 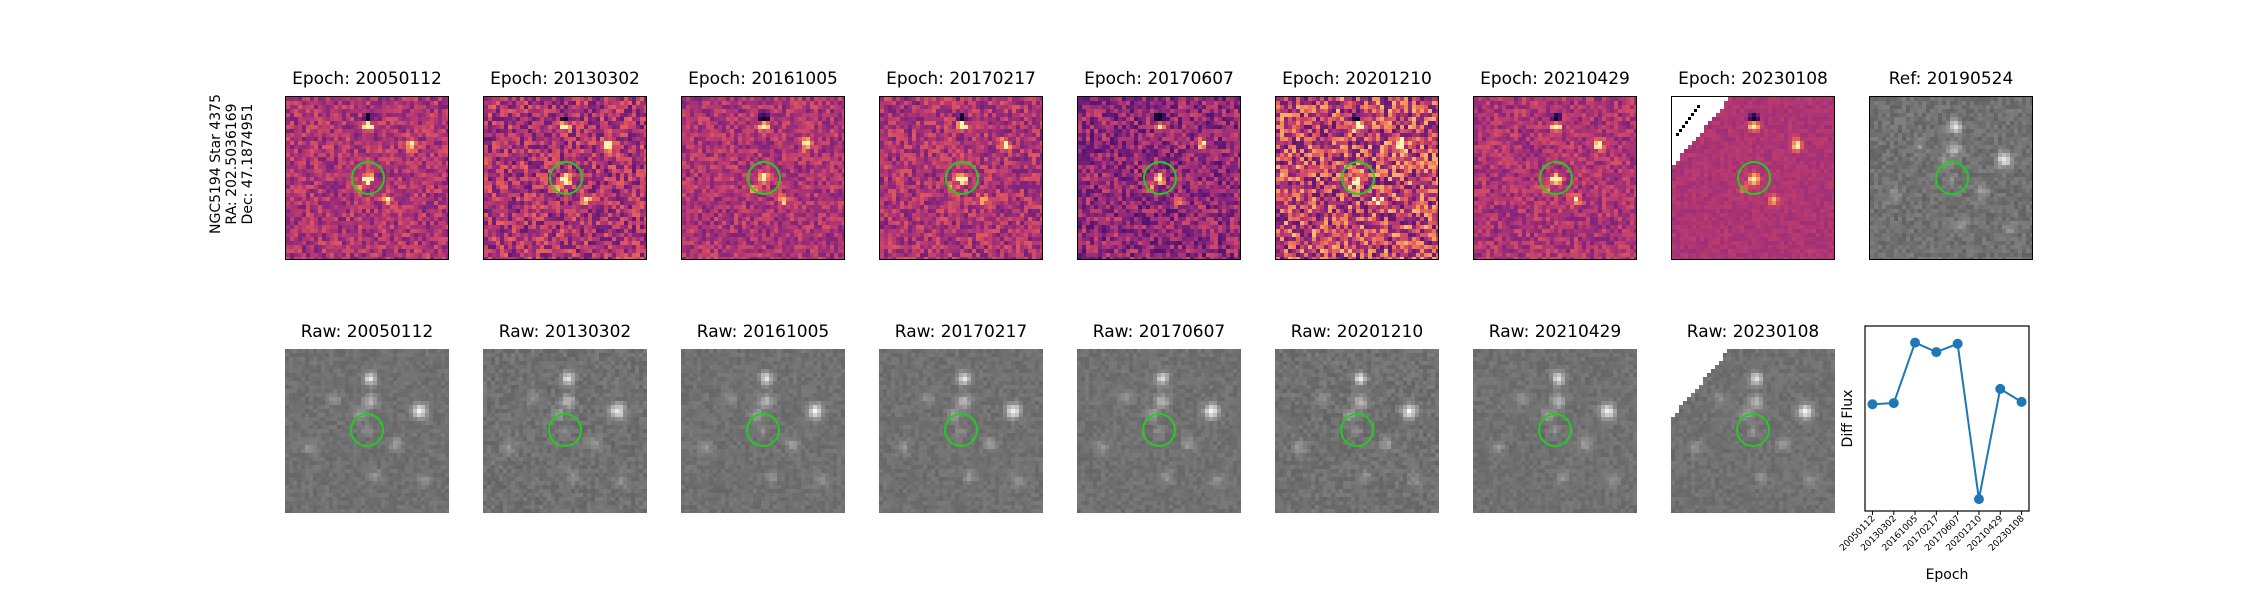 What do you see at coordinates (367, 79) in the screenshot?
I see `epoch-title-1: Epoch: 20050112` at bounding box center [367, 79].